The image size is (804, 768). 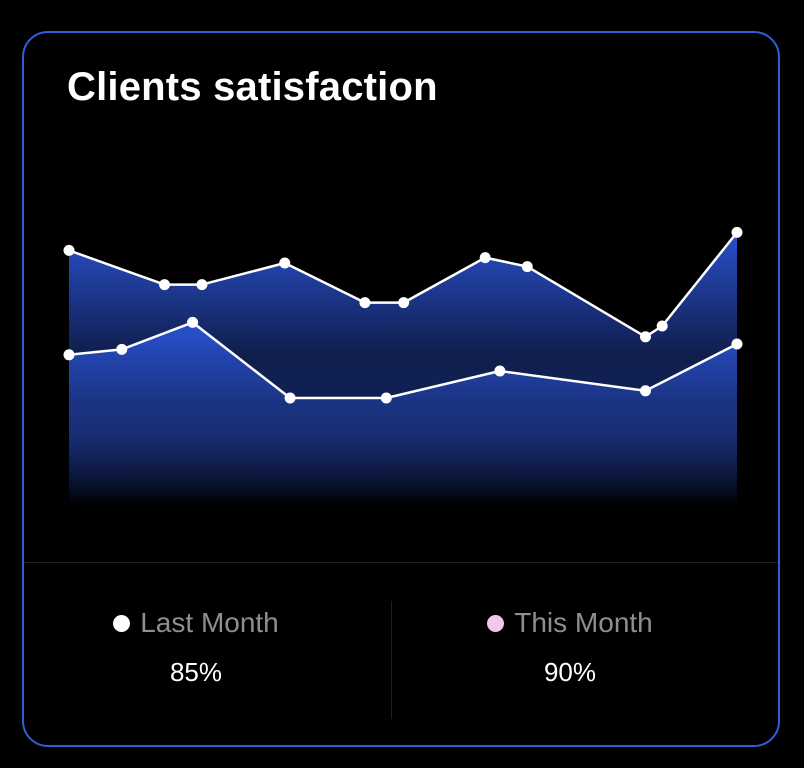 I want to click on legend-value-this-month: 90%, so click(x=570, y=672).